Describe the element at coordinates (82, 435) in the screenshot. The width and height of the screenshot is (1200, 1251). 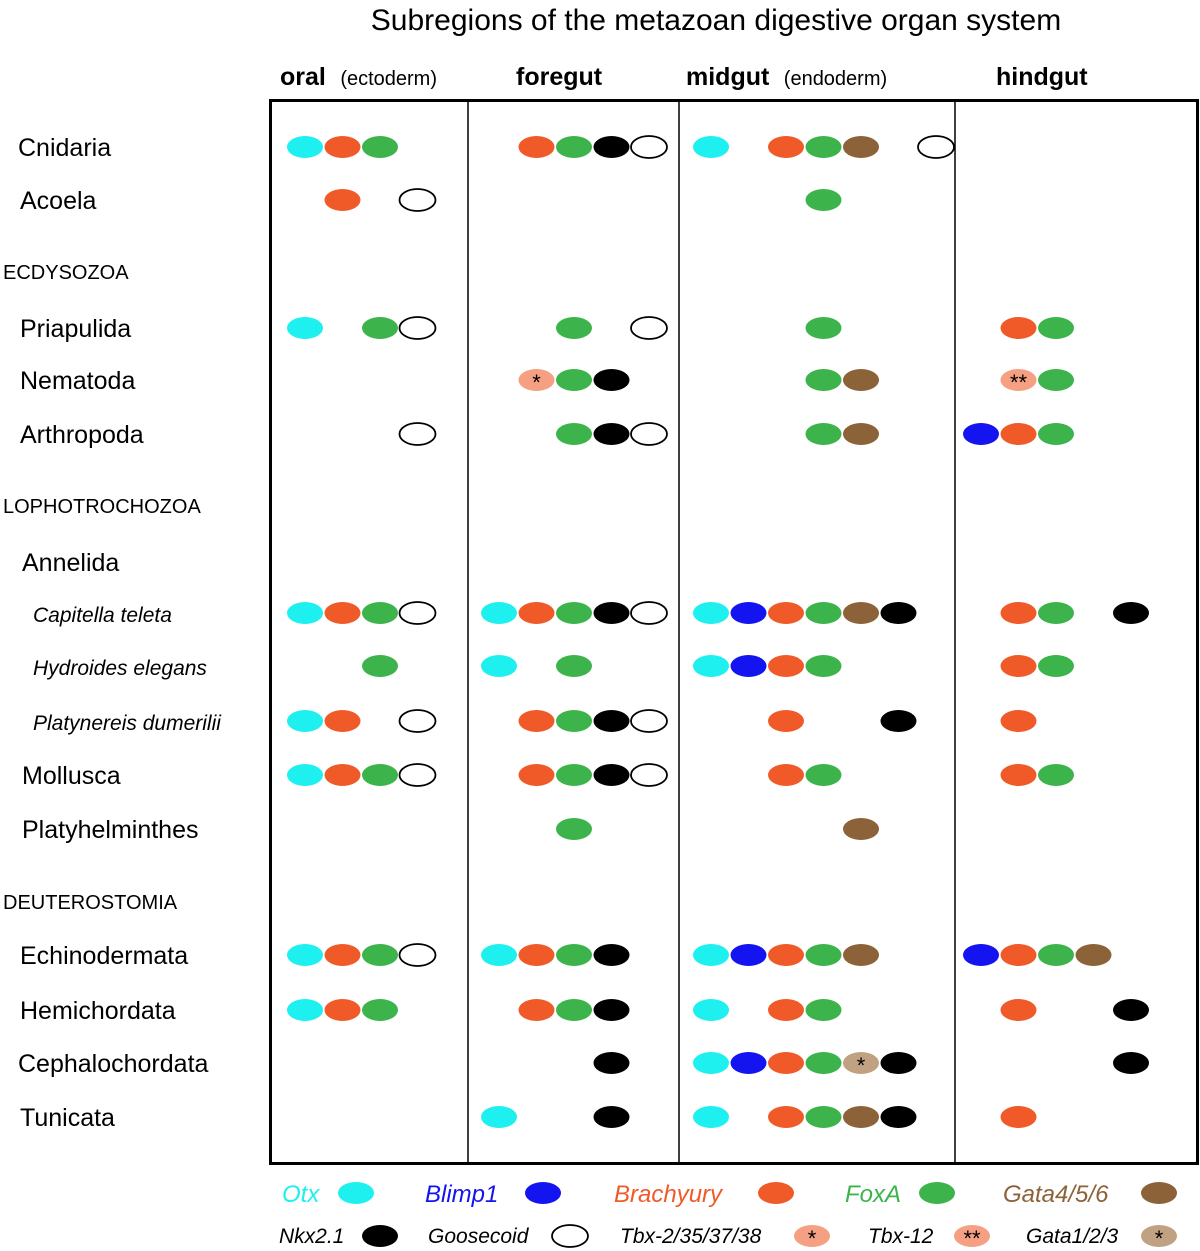
I see `row-label: Arthropoda` at that location.